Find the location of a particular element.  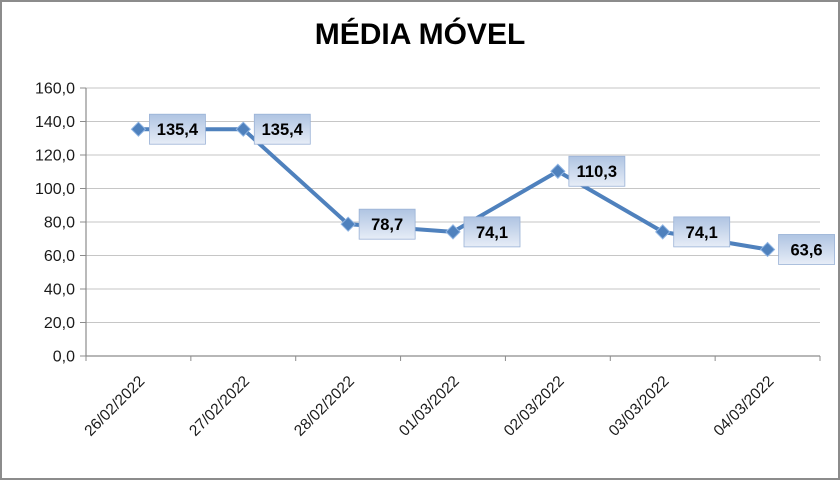

y-axis-tick-label: 160,0 is located at coordinates (55, 89).